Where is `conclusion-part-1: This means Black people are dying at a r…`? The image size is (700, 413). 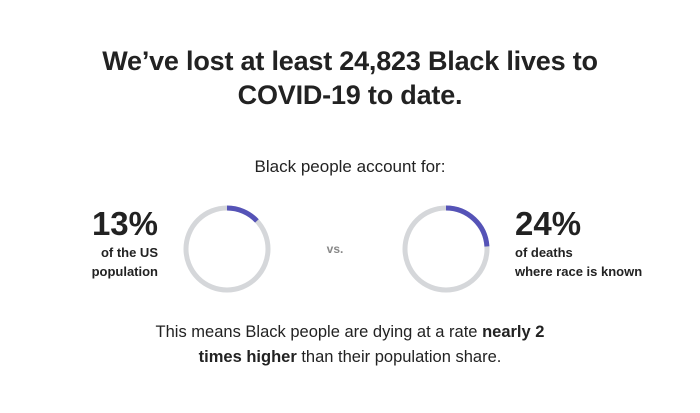 conclusion-part-1: This means Black people are dying at a r… is located at coordinates (319, 332).